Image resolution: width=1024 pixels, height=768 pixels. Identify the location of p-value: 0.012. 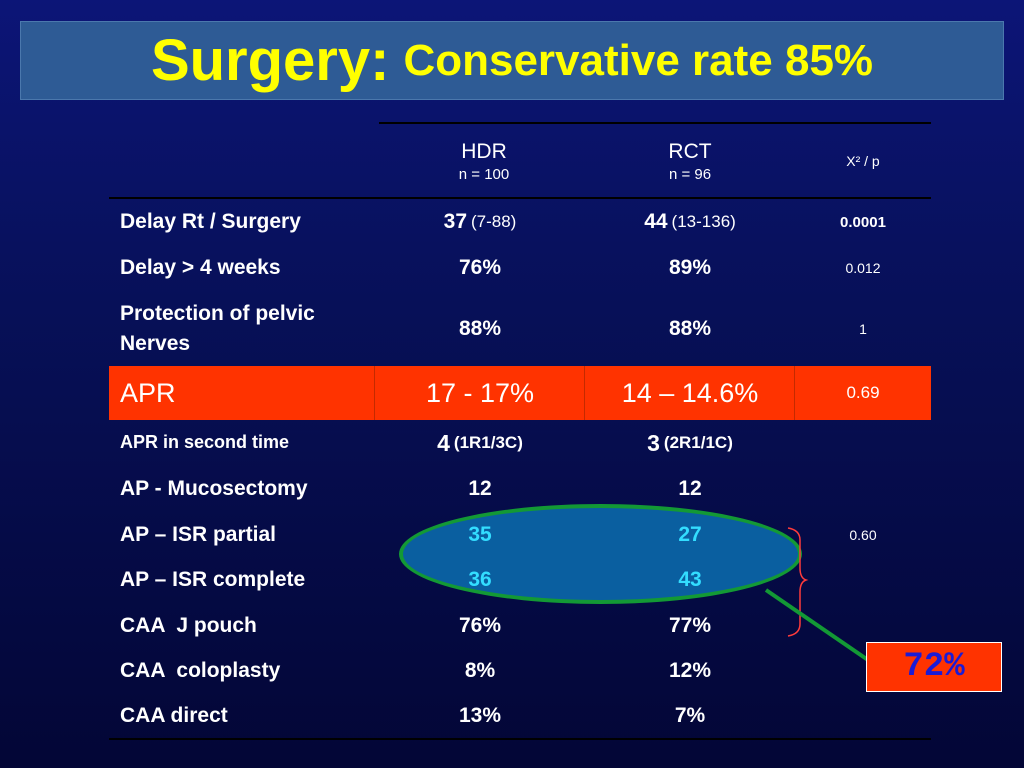
(863, 268).